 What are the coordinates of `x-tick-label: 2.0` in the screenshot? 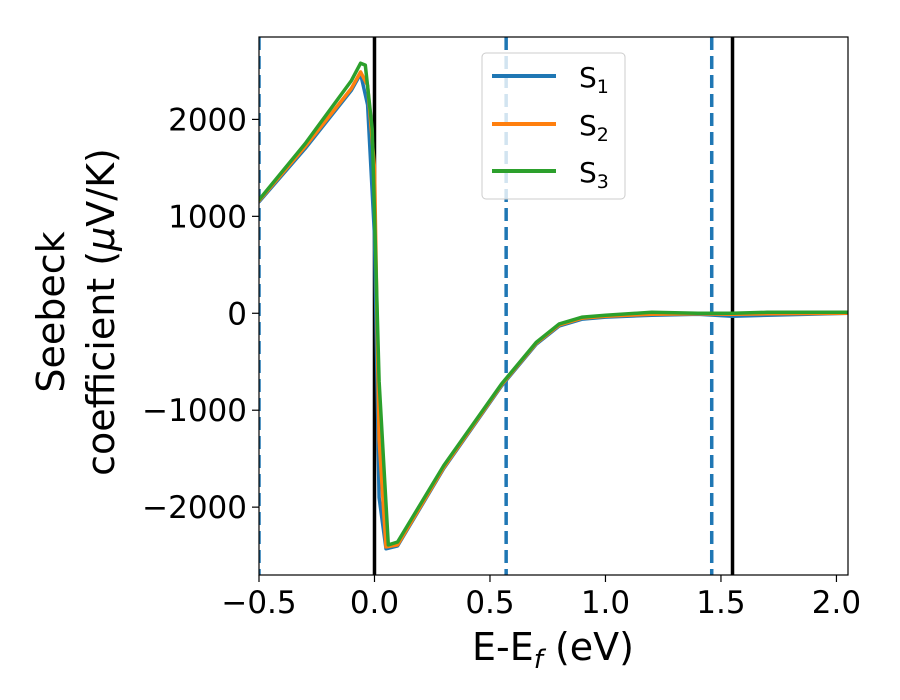 It's located at (836, 603).